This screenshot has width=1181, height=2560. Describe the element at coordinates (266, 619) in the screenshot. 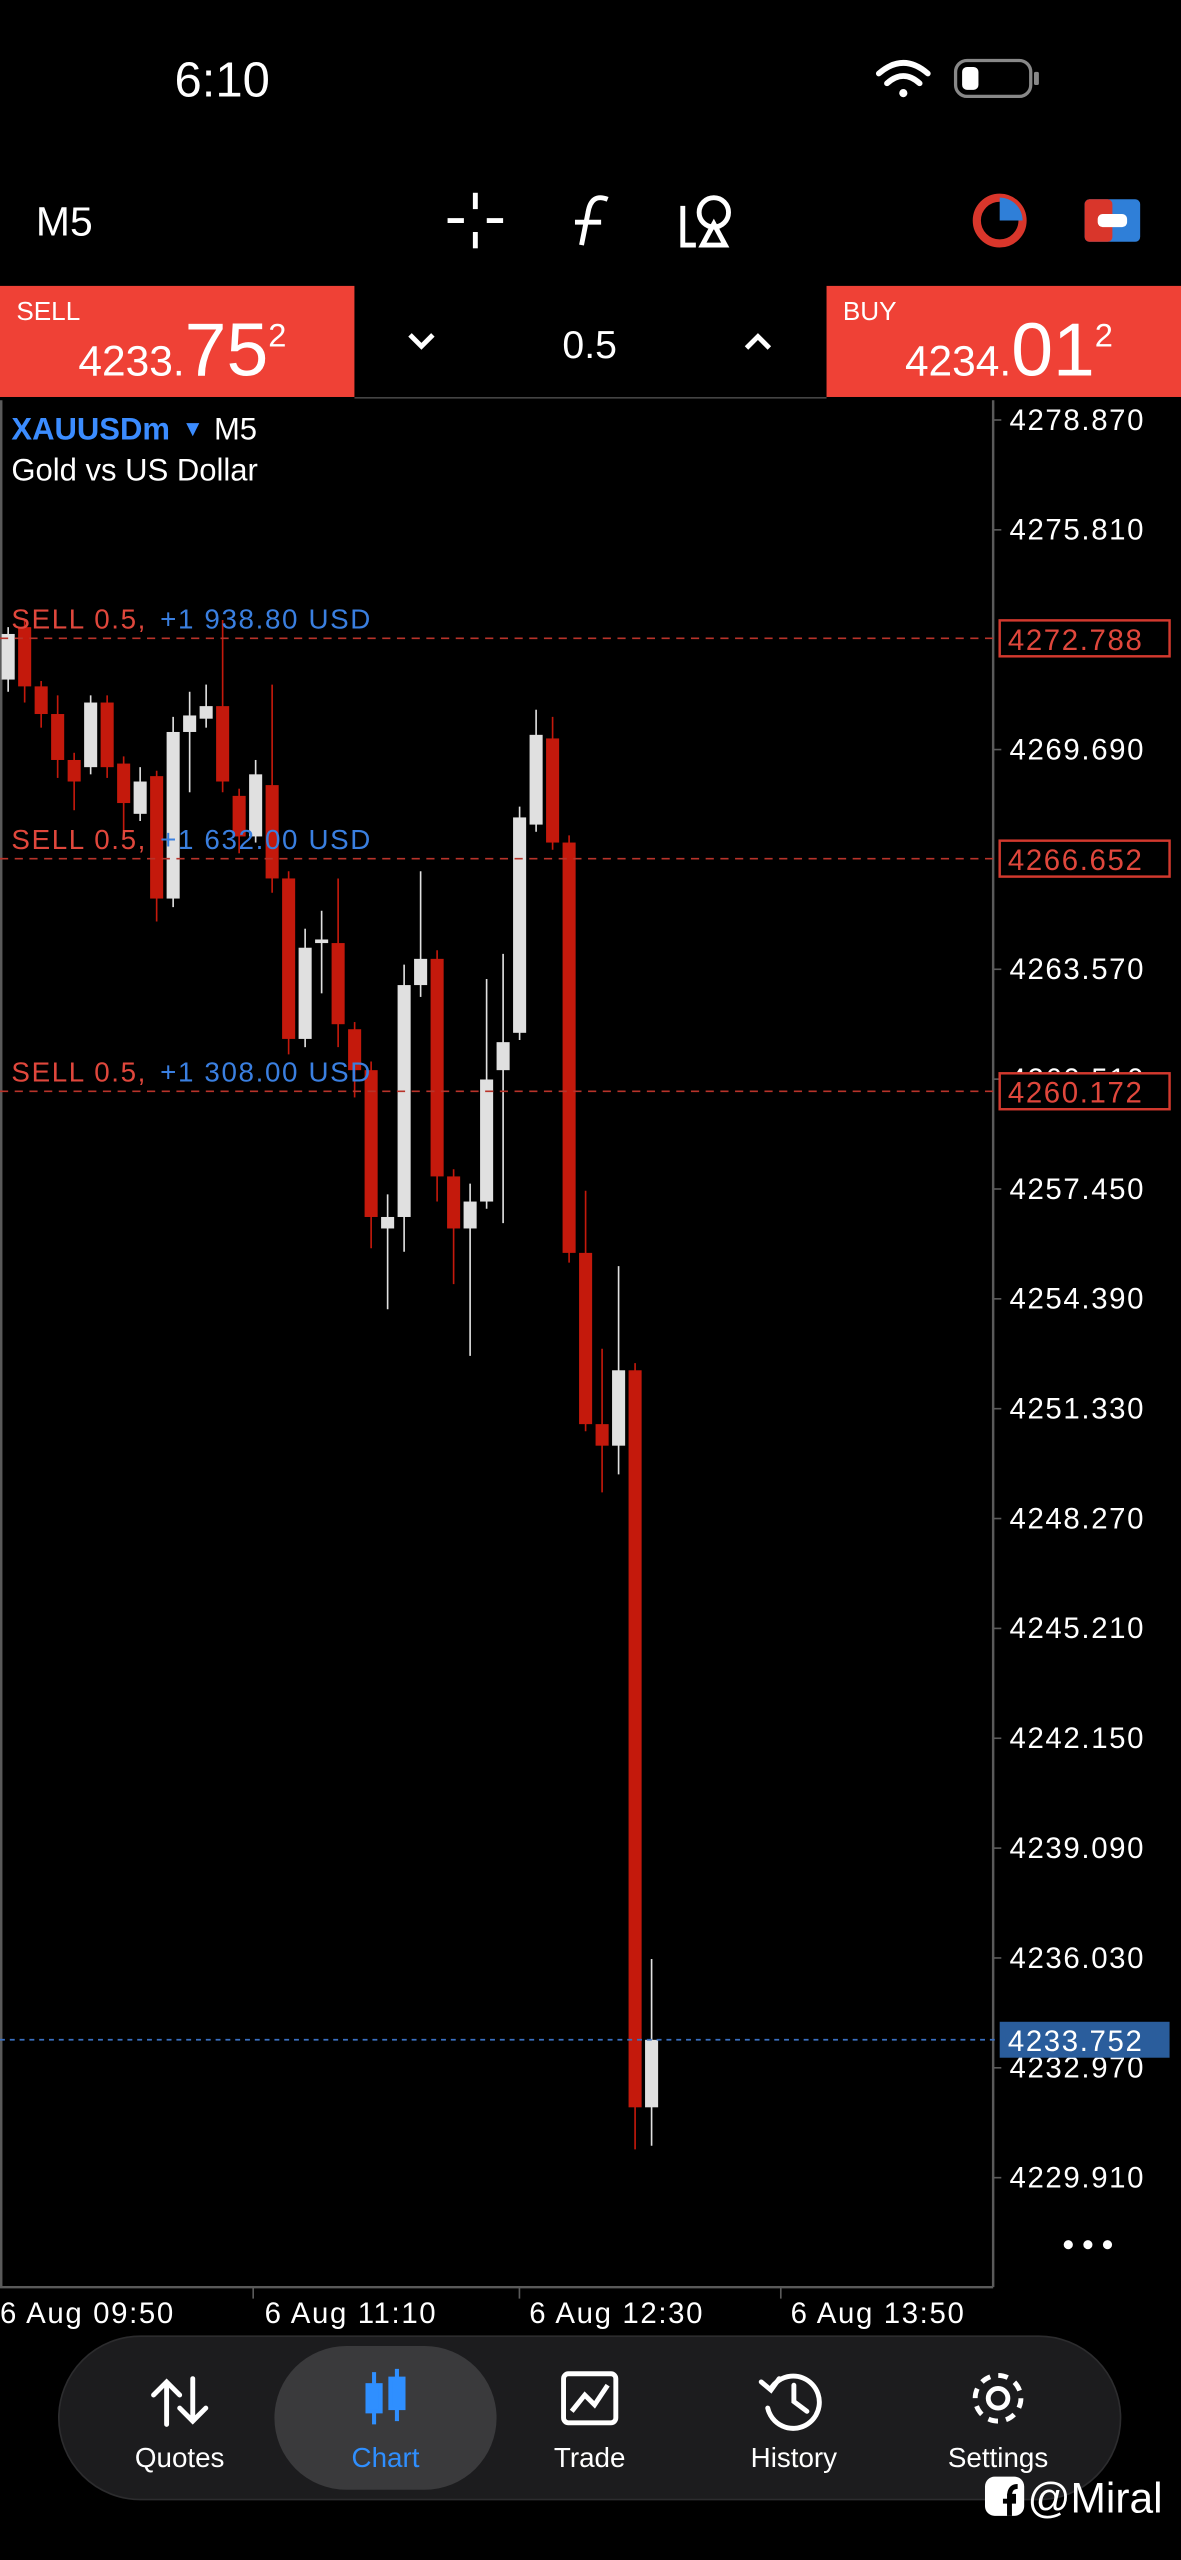

I see `order-profit: +1 938.80 USD` at that location.